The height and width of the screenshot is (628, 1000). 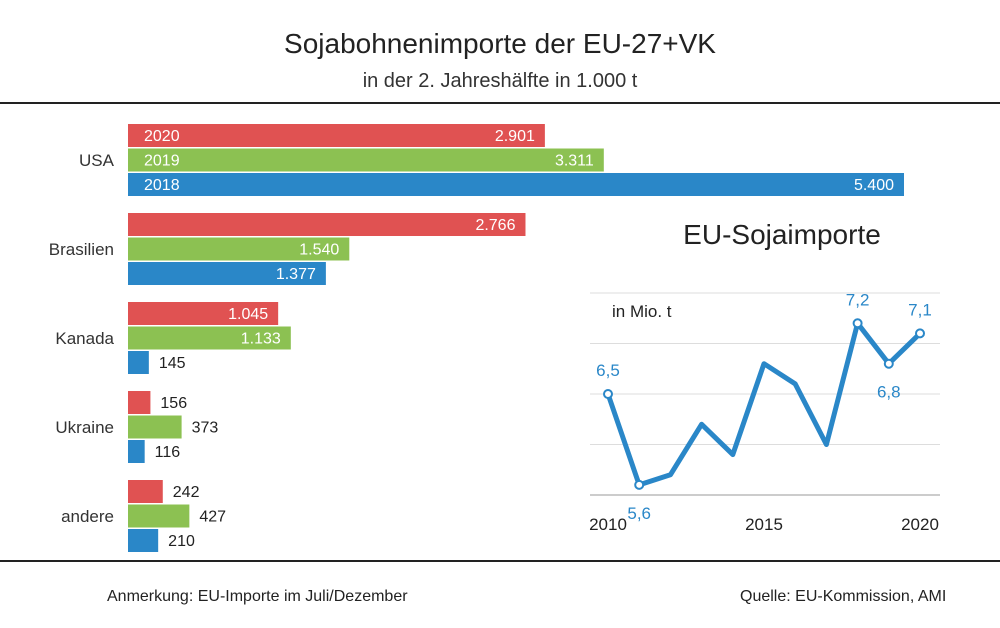 I want to click on bar-2019-brasilien, so click(x=239, y=249).